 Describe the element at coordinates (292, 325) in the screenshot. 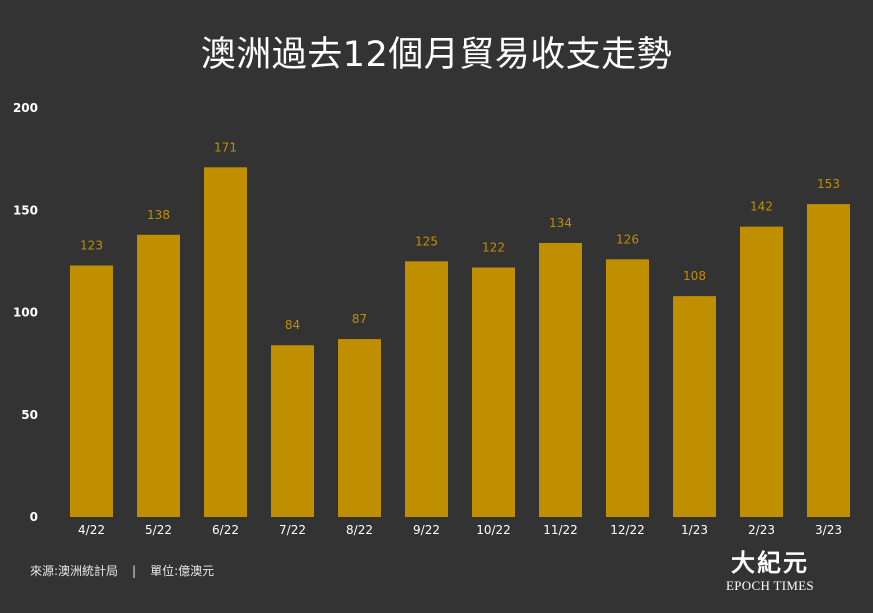

I see `data-label: 84` at that location.